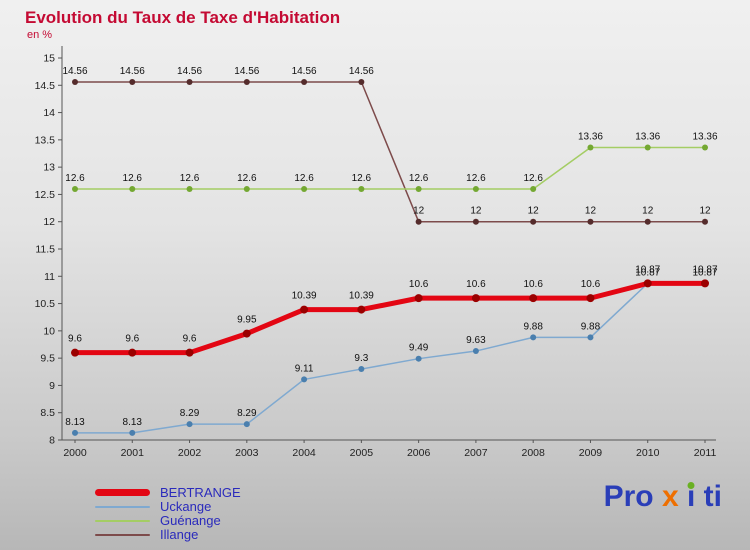 The image size is (750, 550). Describe the element at coordinates (45, 195) in the screenshot. I see `y-tick-label: 12.5` at that location.